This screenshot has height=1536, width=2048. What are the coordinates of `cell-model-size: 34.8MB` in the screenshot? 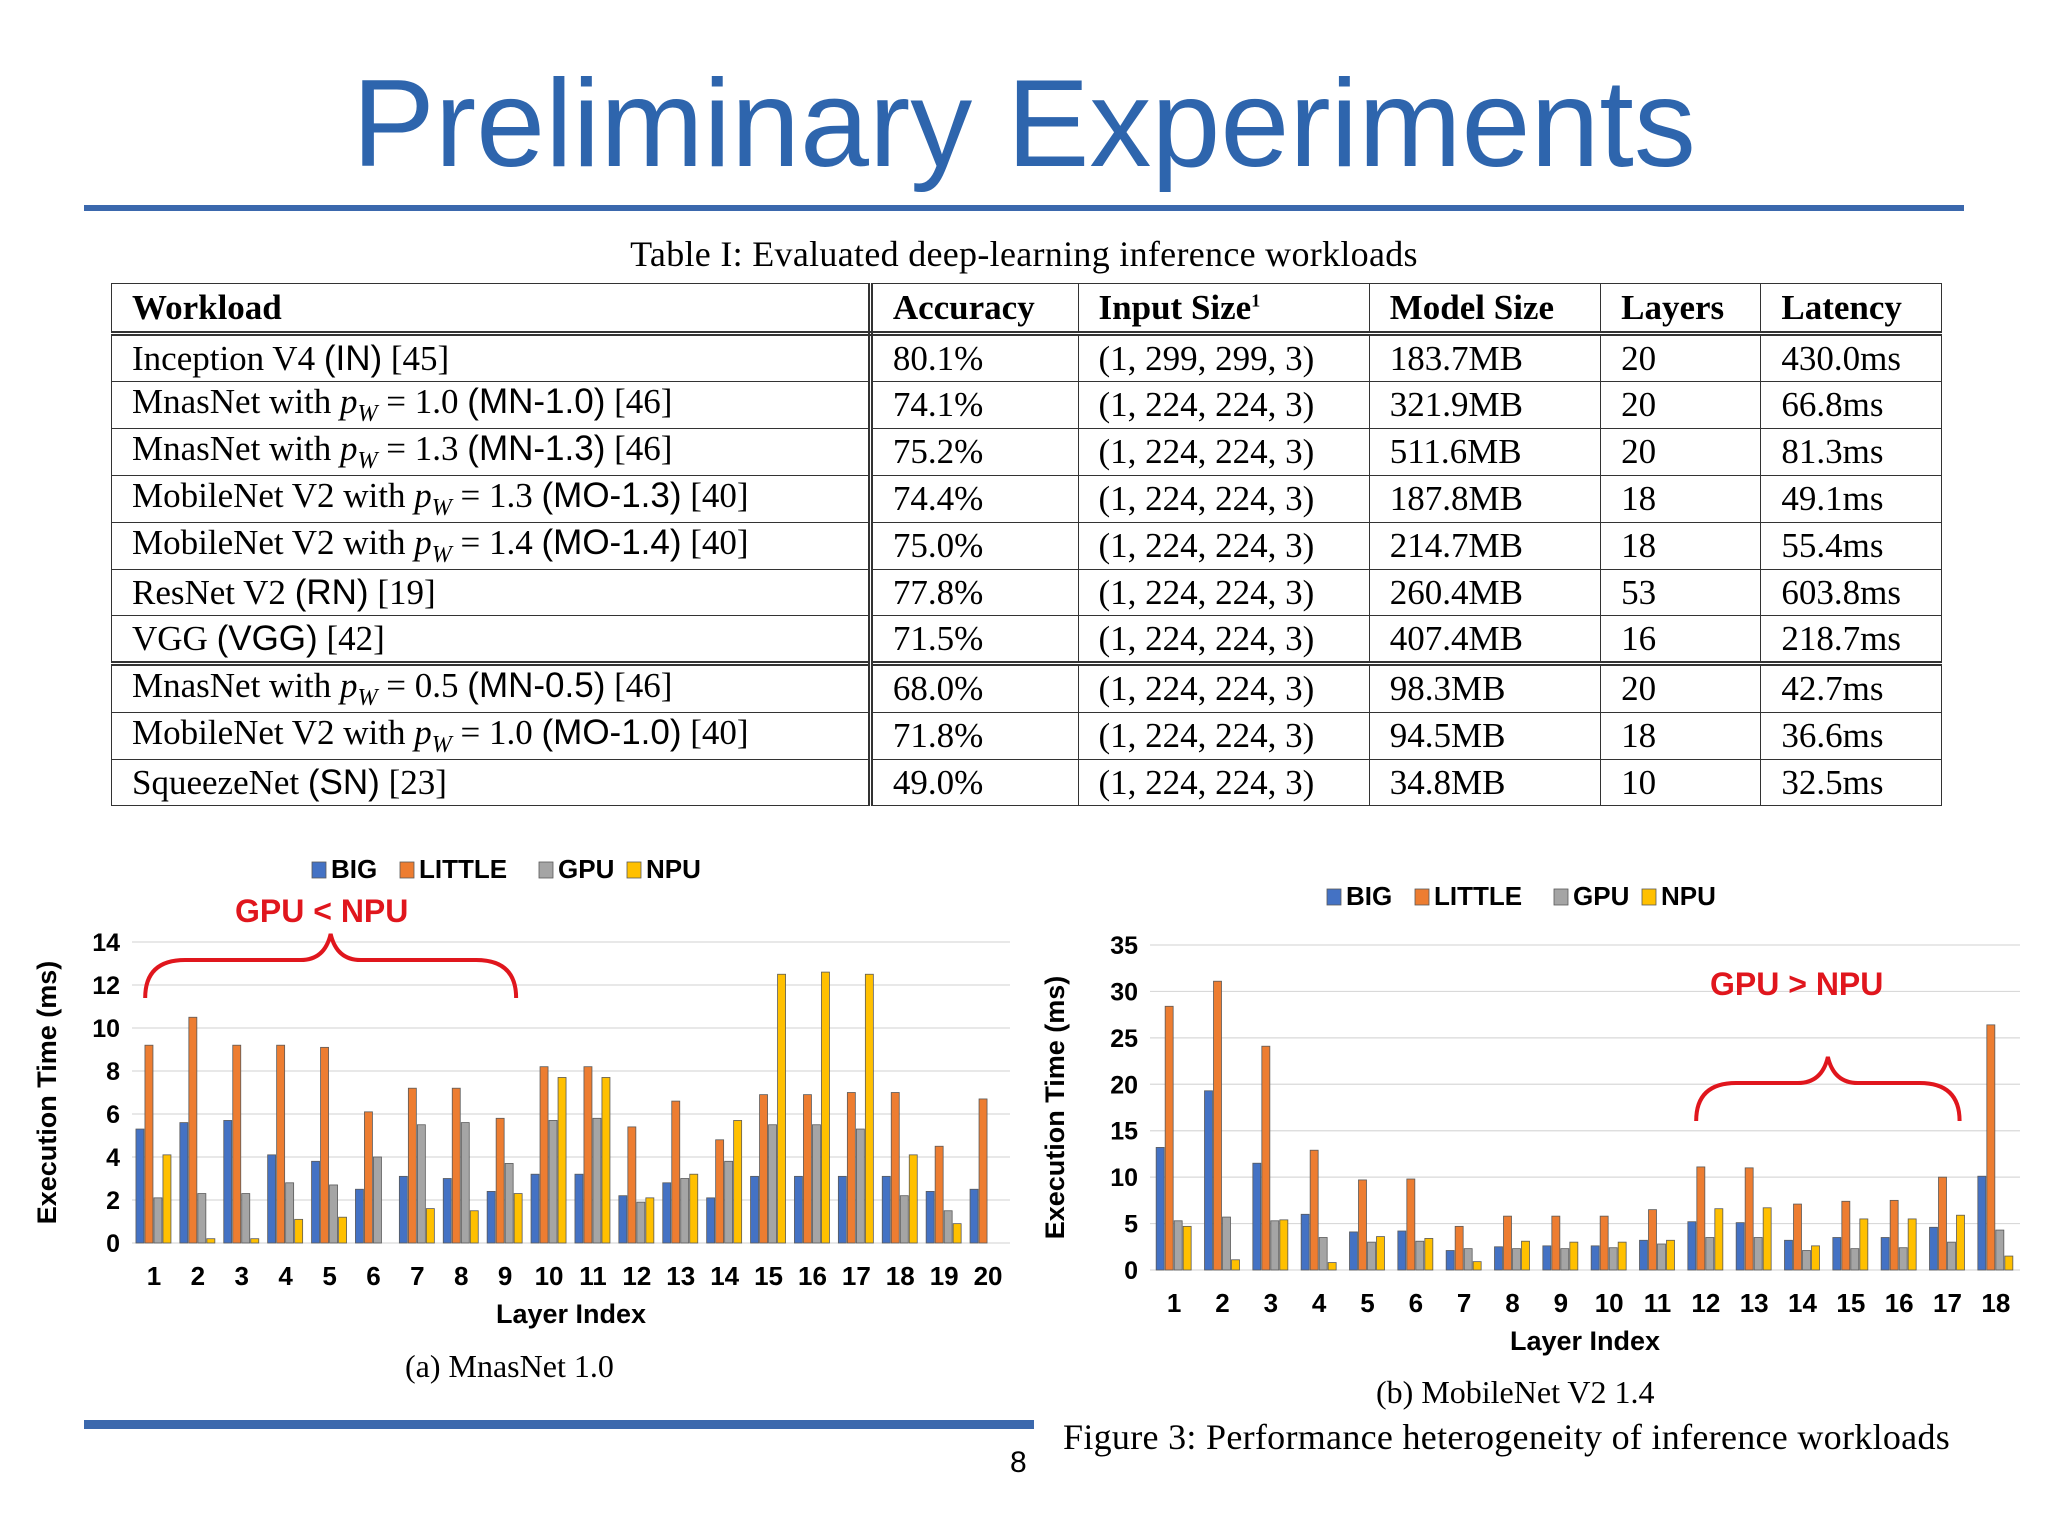 It's located at (1485, 782).